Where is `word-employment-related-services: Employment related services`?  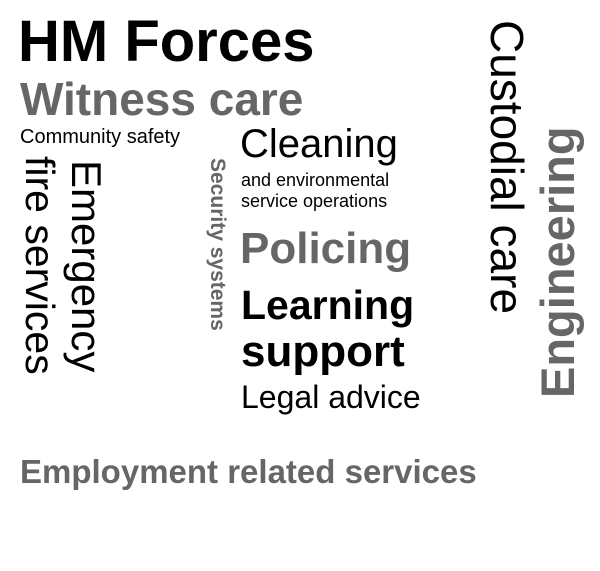
word-employment-related-services: Employment related services is located at coordinates (248, 471).